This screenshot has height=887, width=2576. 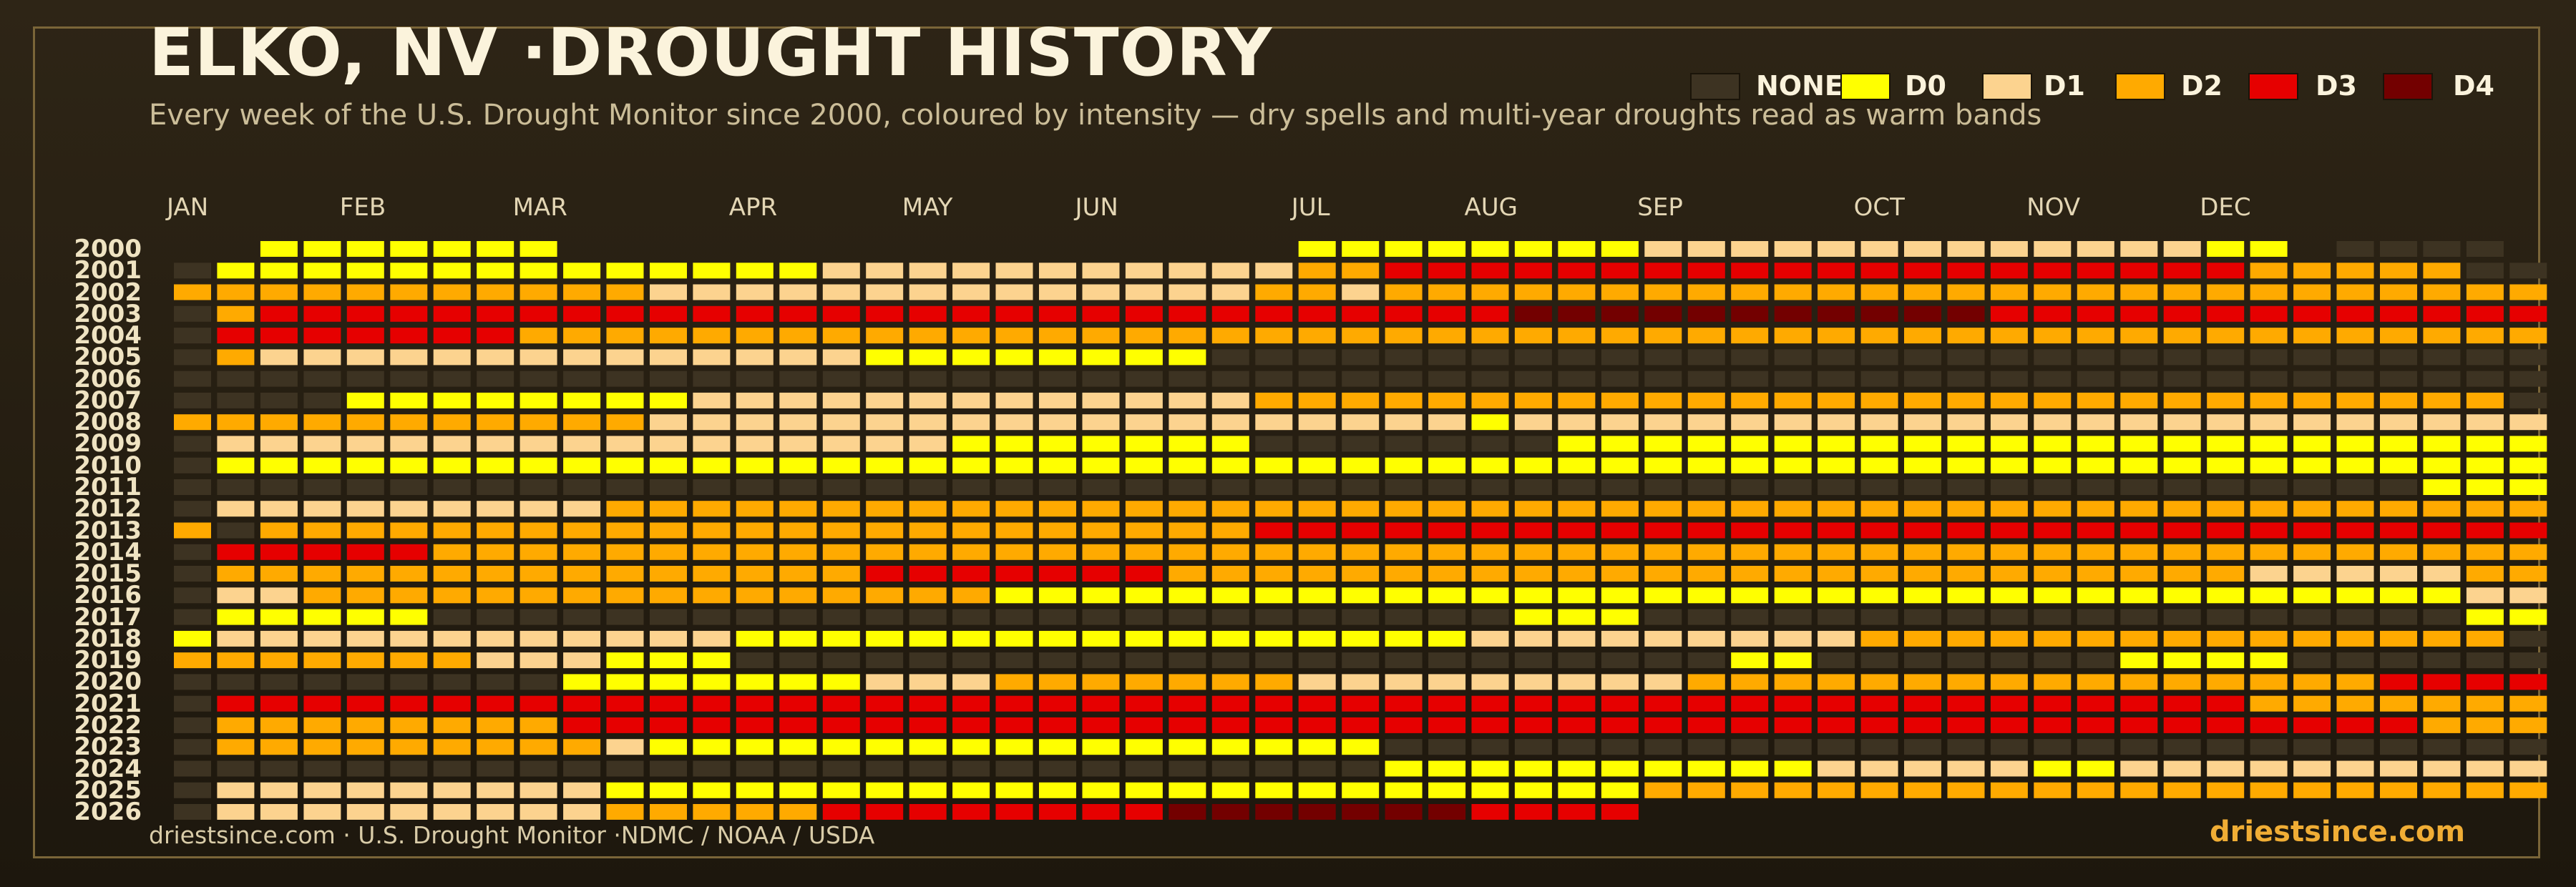 I want to click on cell-2003-w42, so click(x=1966, y=313).